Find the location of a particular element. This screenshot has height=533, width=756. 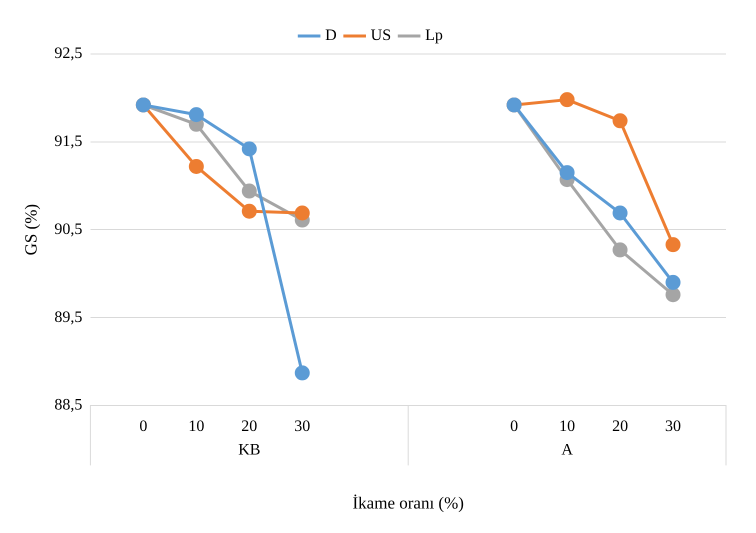

y-axis-title: GS (%) is located at coordinates (31, 230).